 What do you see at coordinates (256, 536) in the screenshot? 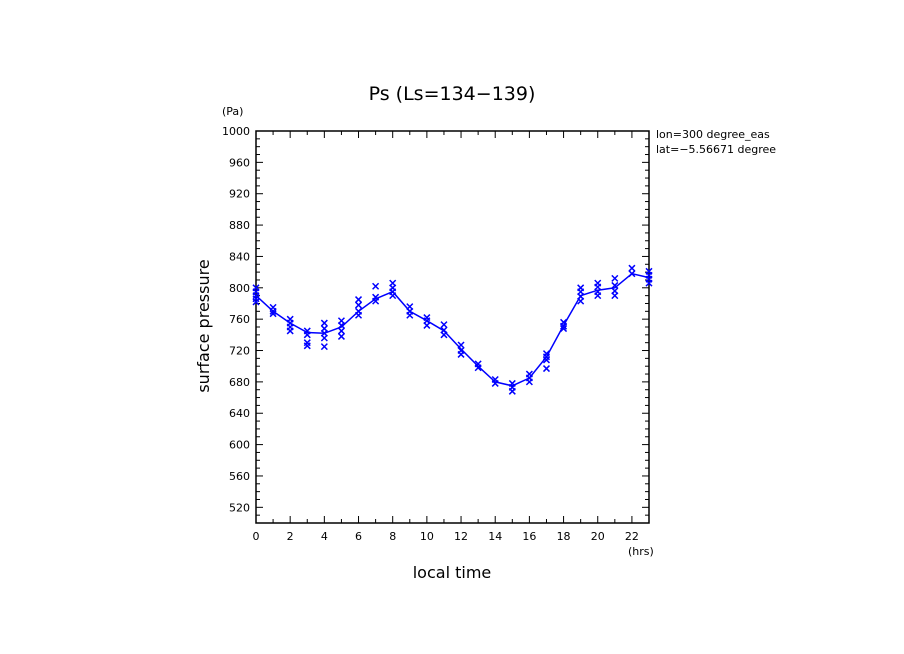
I see `x-tick-label: 0` at bounding box center [256, 536].